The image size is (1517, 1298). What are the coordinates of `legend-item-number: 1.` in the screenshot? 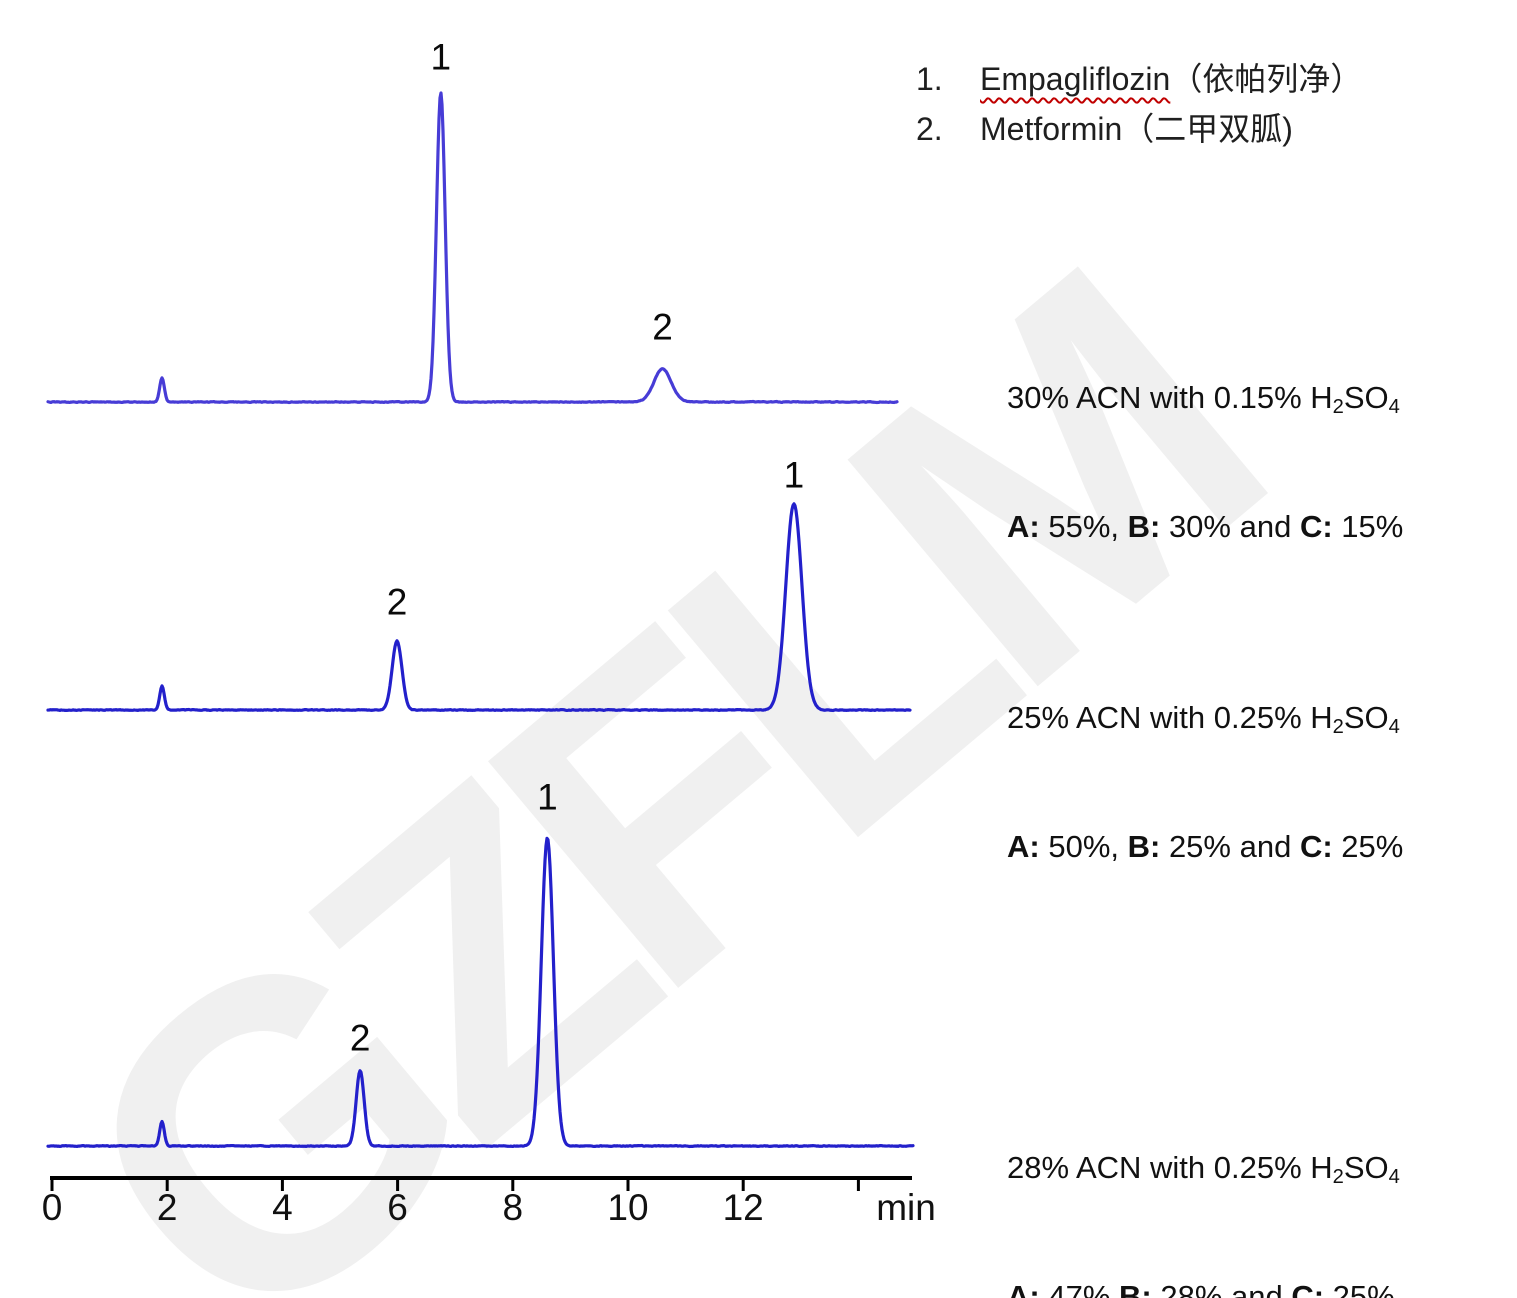 It's located at (929, 79).